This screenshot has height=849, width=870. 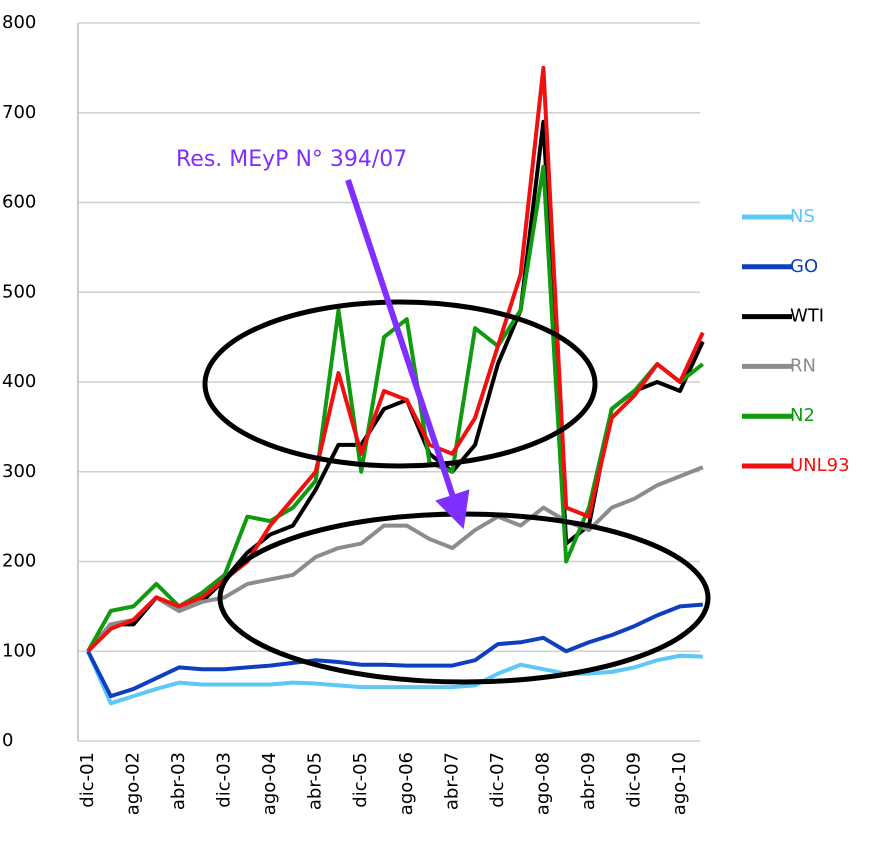 I want to click on arrow, so click(x=407, y=354).